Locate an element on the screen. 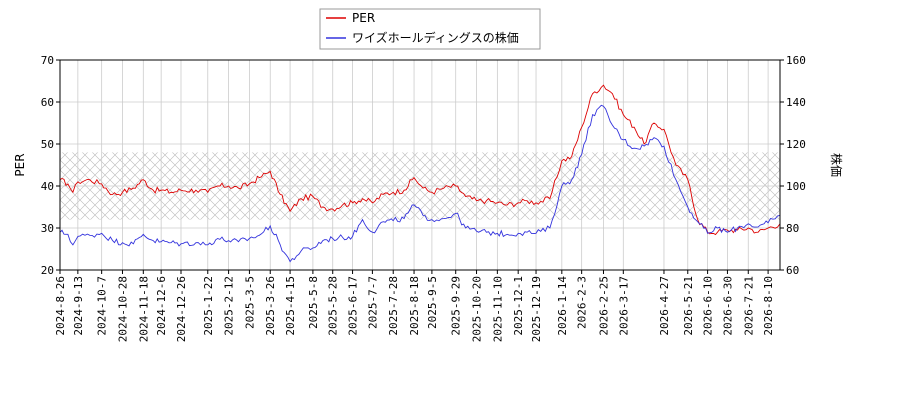  x-tick-label: 2025-7-28 is located at coordinates (393, 306).